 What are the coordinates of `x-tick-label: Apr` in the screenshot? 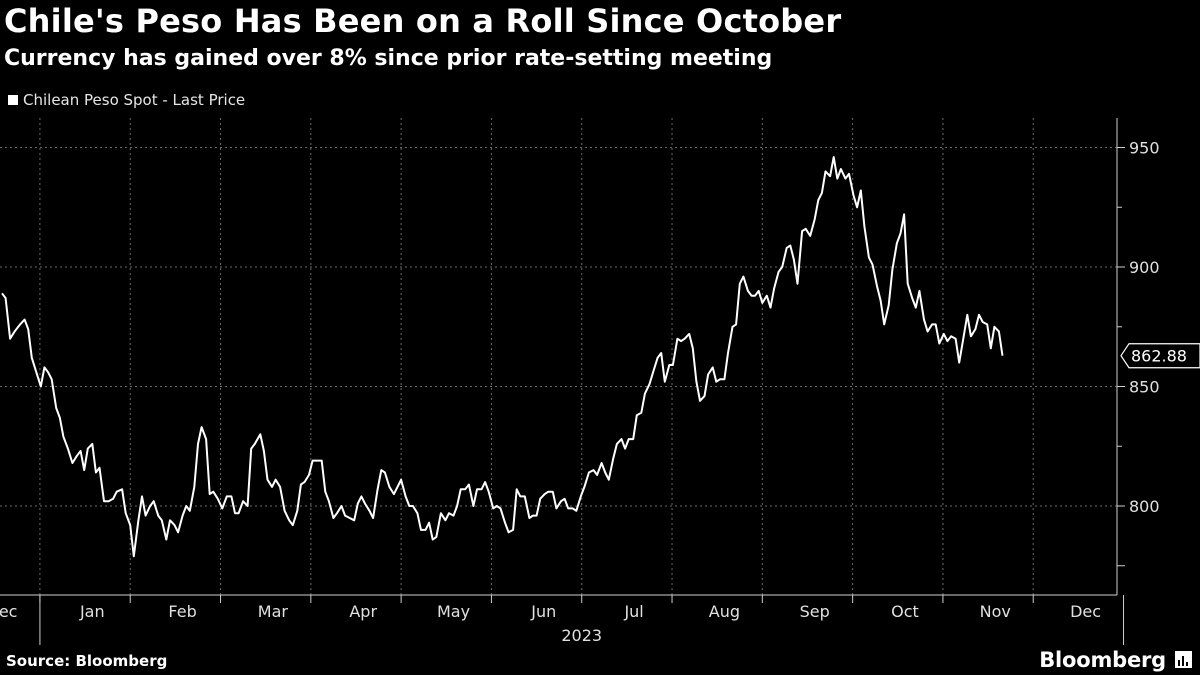 It's located at (363, 611).